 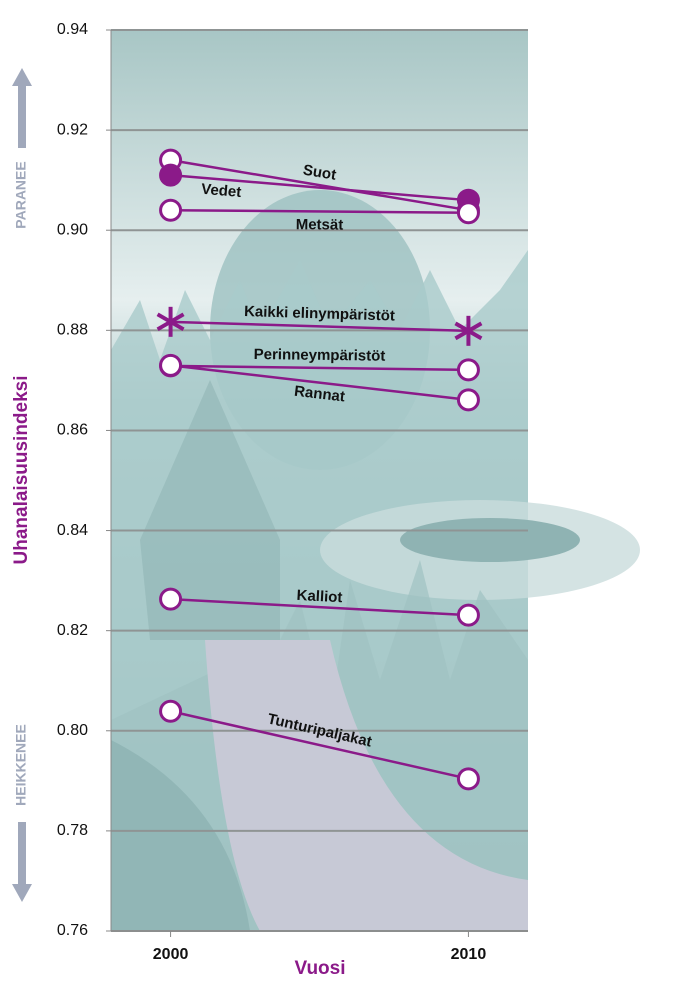 I want to click on y-tick-label: 0.84, so click(x=72, y=530).